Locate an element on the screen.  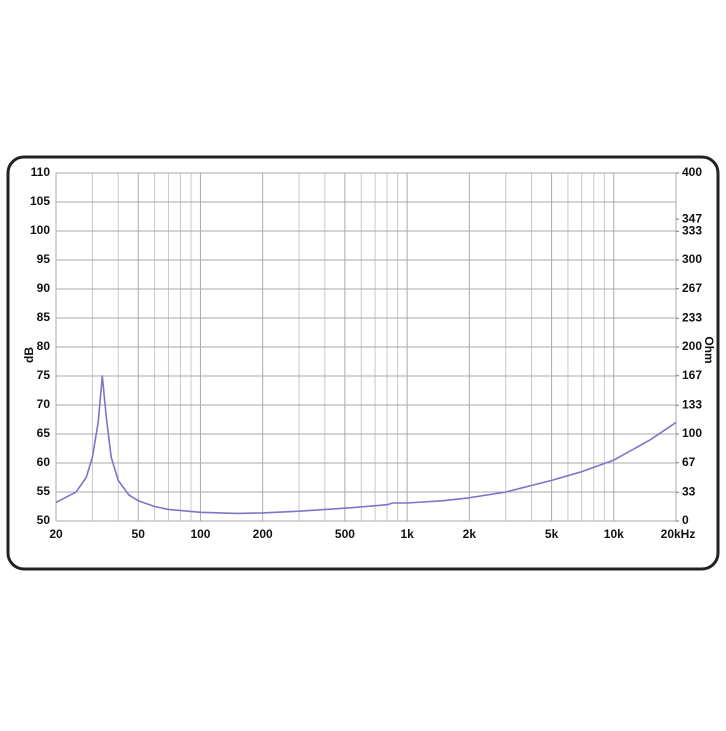
y2-tick-label: 233 is located at coordinates (692, 317).